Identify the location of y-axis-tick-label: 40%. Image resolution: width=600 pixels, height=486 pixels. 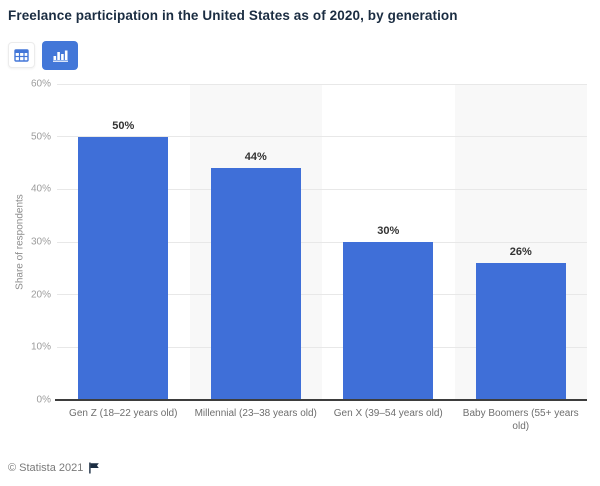
(40, 189).